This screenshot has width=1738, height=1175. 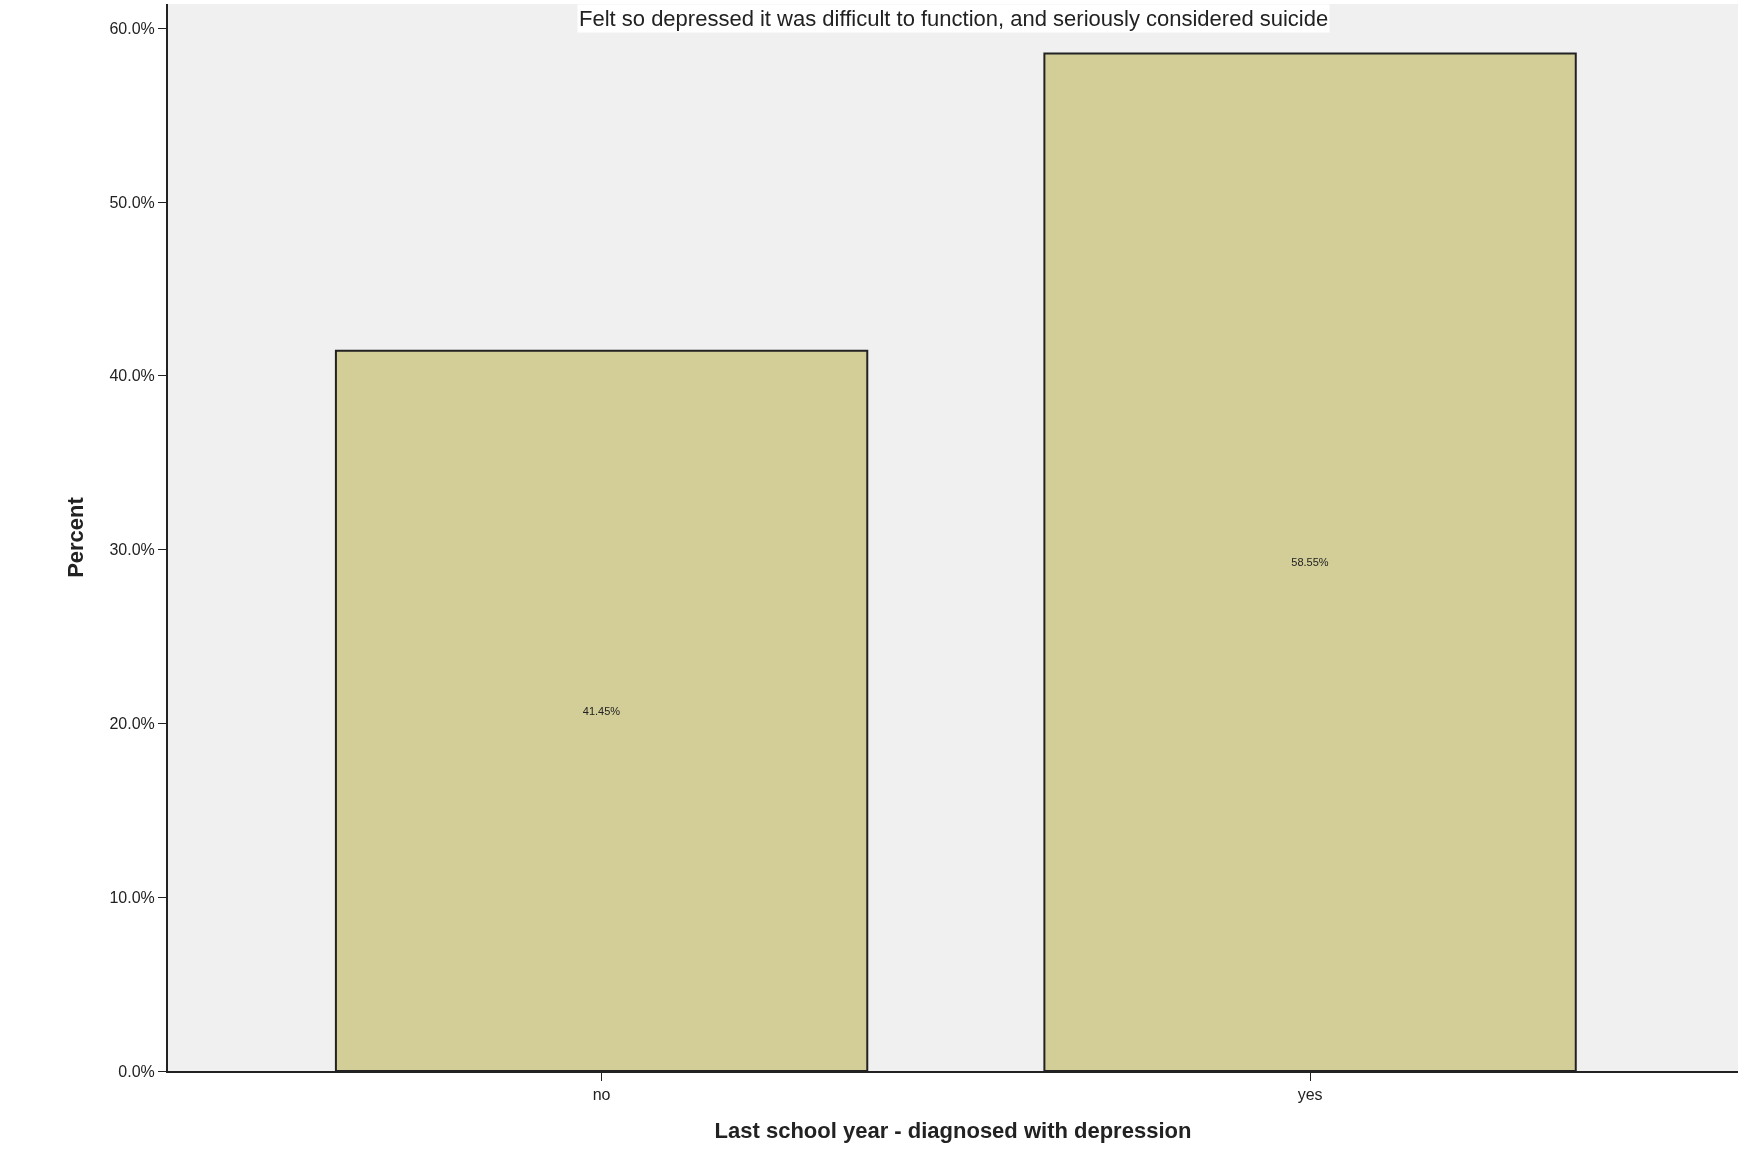 What do you see at coordinates (132, 724) in the screenshot?
I see `y-tick-label: 20.0%` at bounding box center [132, 724].